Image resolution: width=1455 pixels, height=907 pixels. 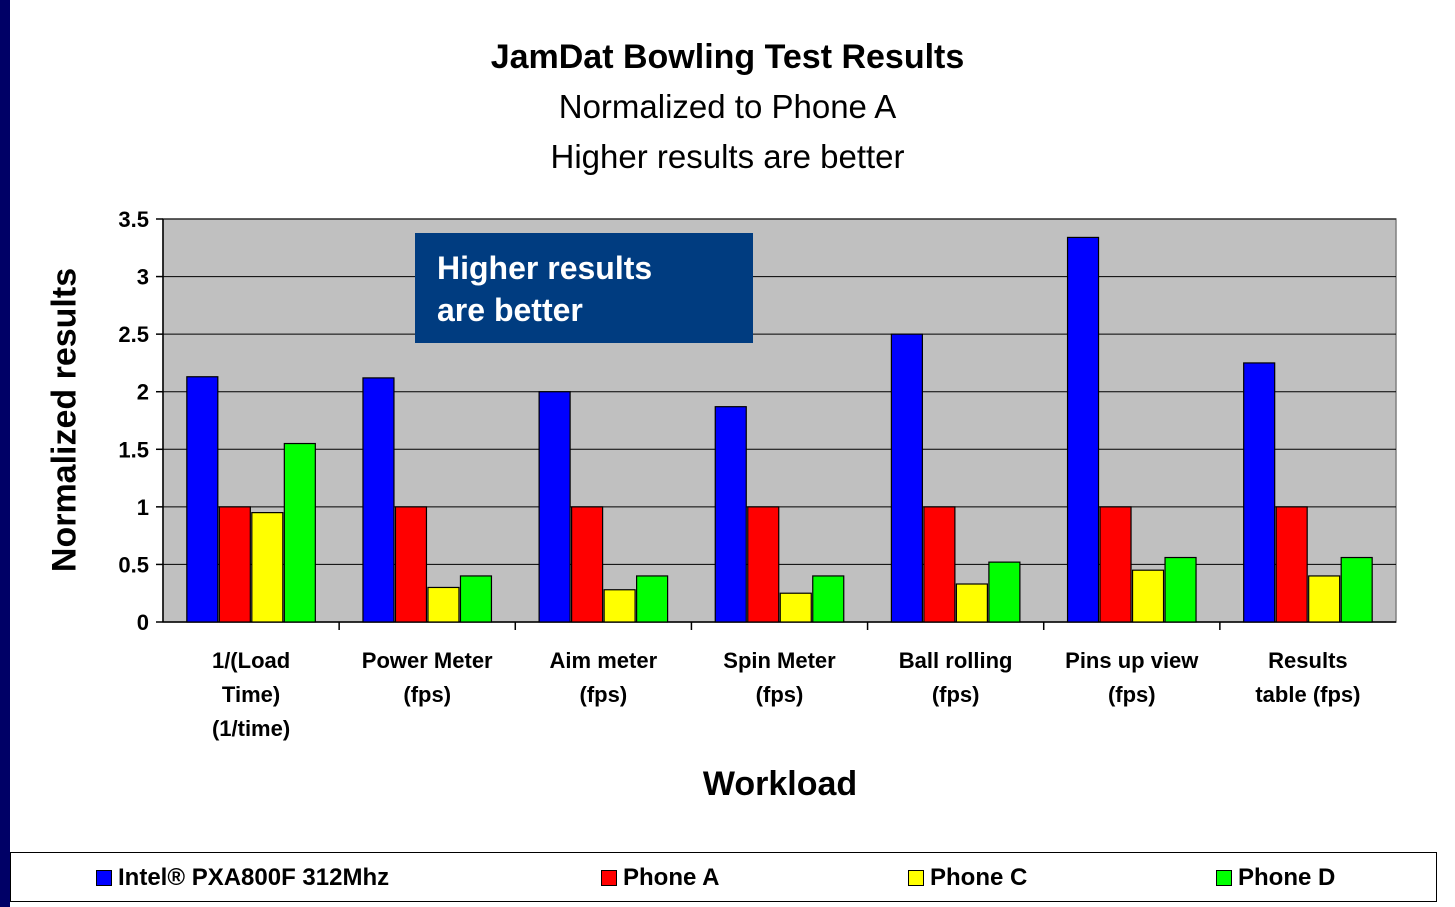 What do you see at coordinates (779, 660) in the screenshot?
I see `x-tick-label: Spin Meter` at bounding box center [779, 660].